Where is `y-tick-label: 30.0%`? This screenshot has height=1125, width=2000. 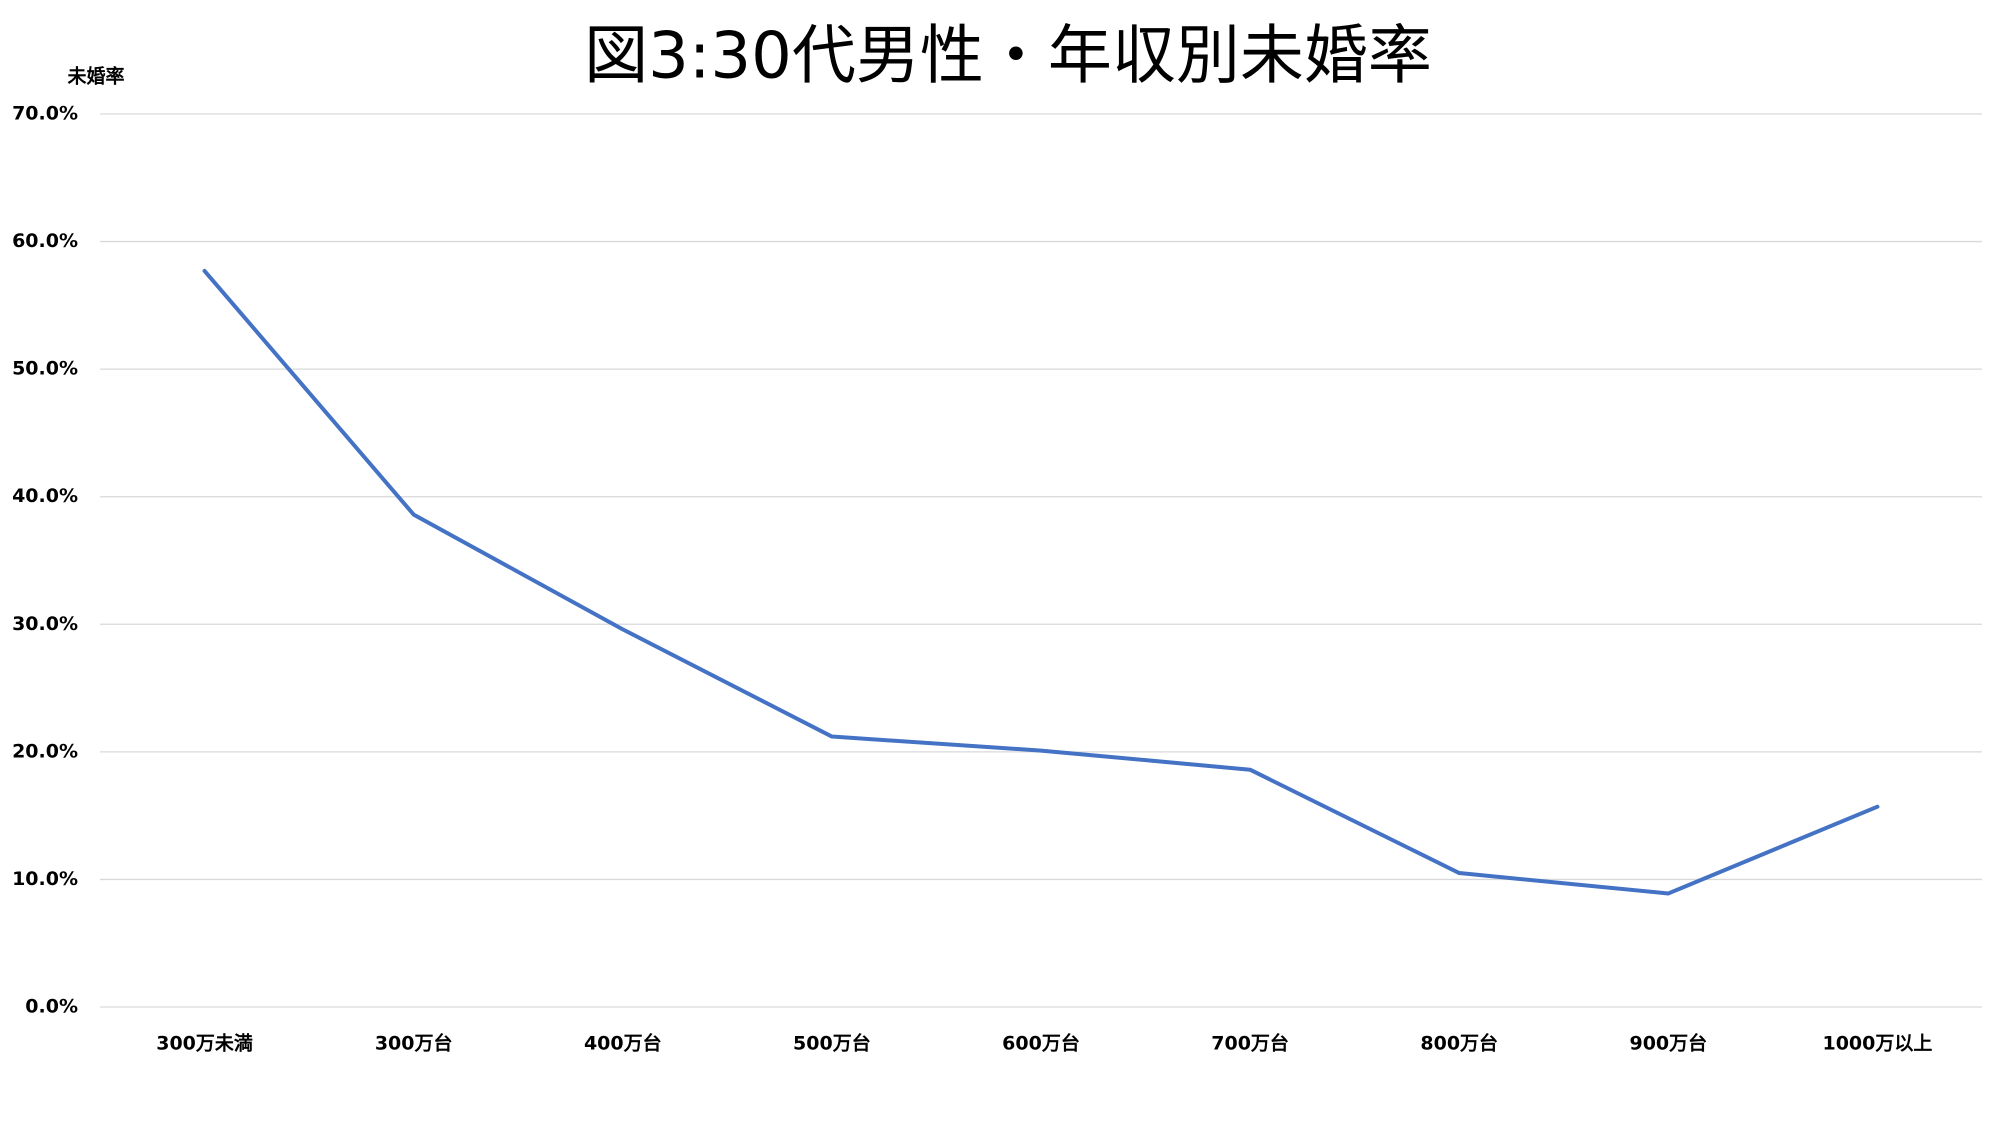
y-tick-label: 30.0% is located at coordinates (45, 624).